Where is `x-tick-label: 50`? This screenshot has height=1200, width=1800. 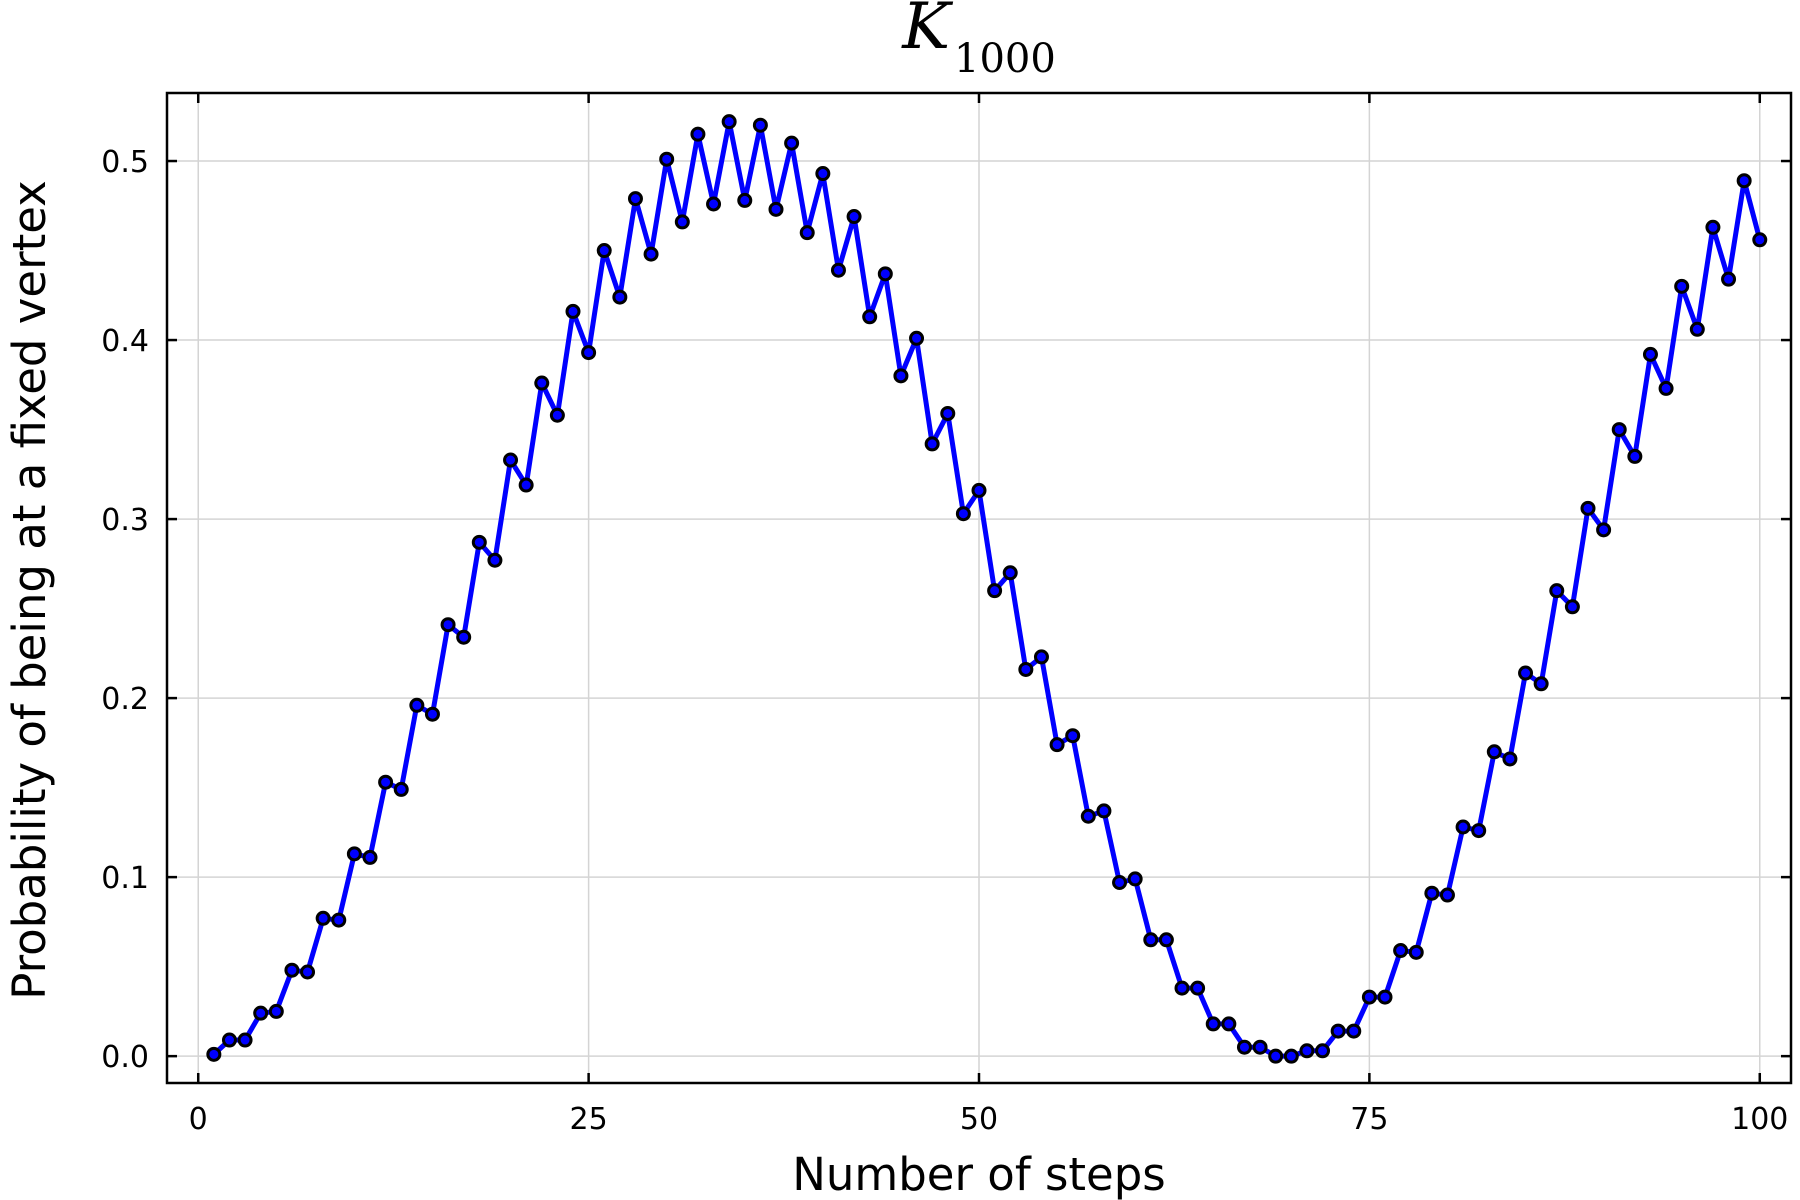
x-tick-label: 50 is located at coordinates (979, 1119).